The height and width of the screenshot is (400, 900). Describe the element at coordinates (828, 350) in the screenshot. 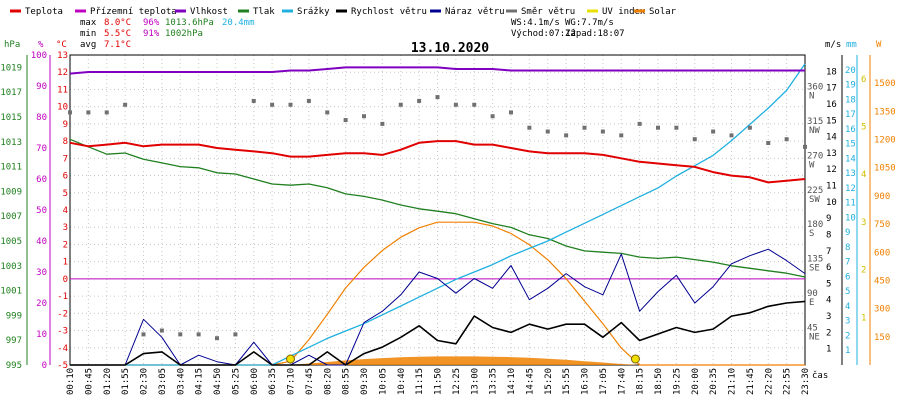

I see `ms-tick-17: 1` at that location.